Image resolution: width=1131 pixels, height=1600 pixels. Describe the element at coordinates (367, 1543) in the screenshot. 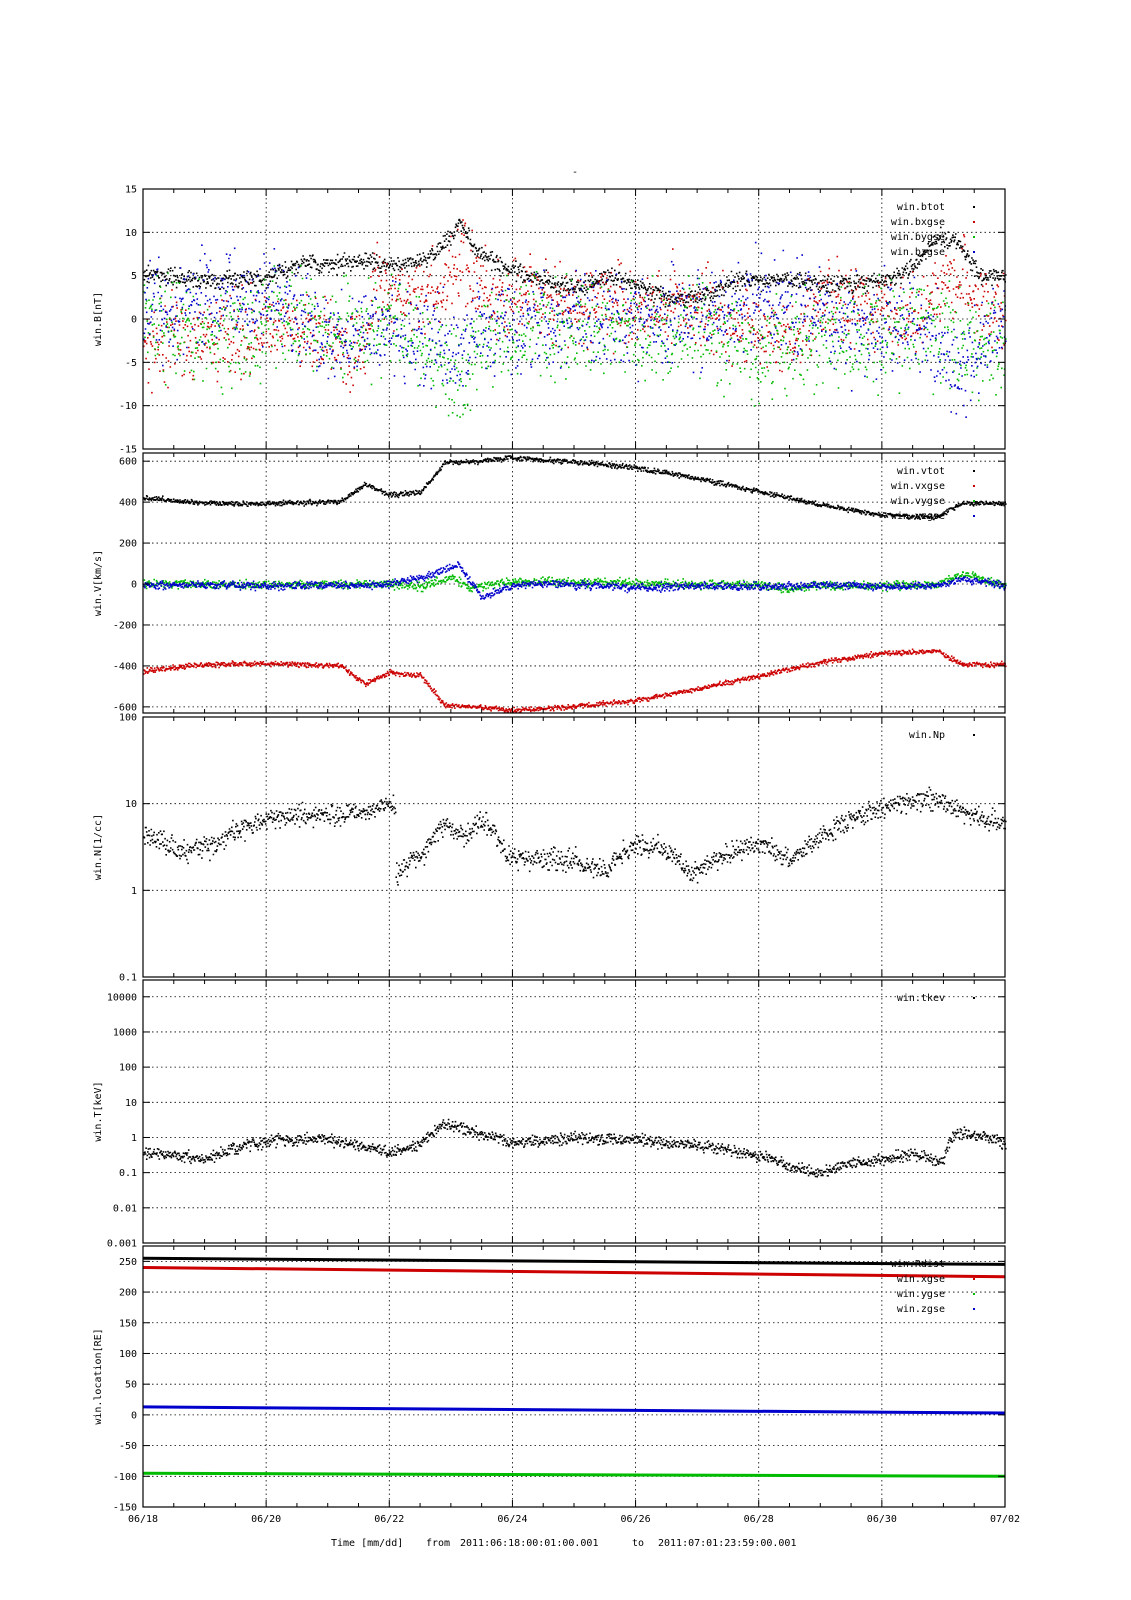

I see `time-axis-label: Time [mm/dd]` at that location.